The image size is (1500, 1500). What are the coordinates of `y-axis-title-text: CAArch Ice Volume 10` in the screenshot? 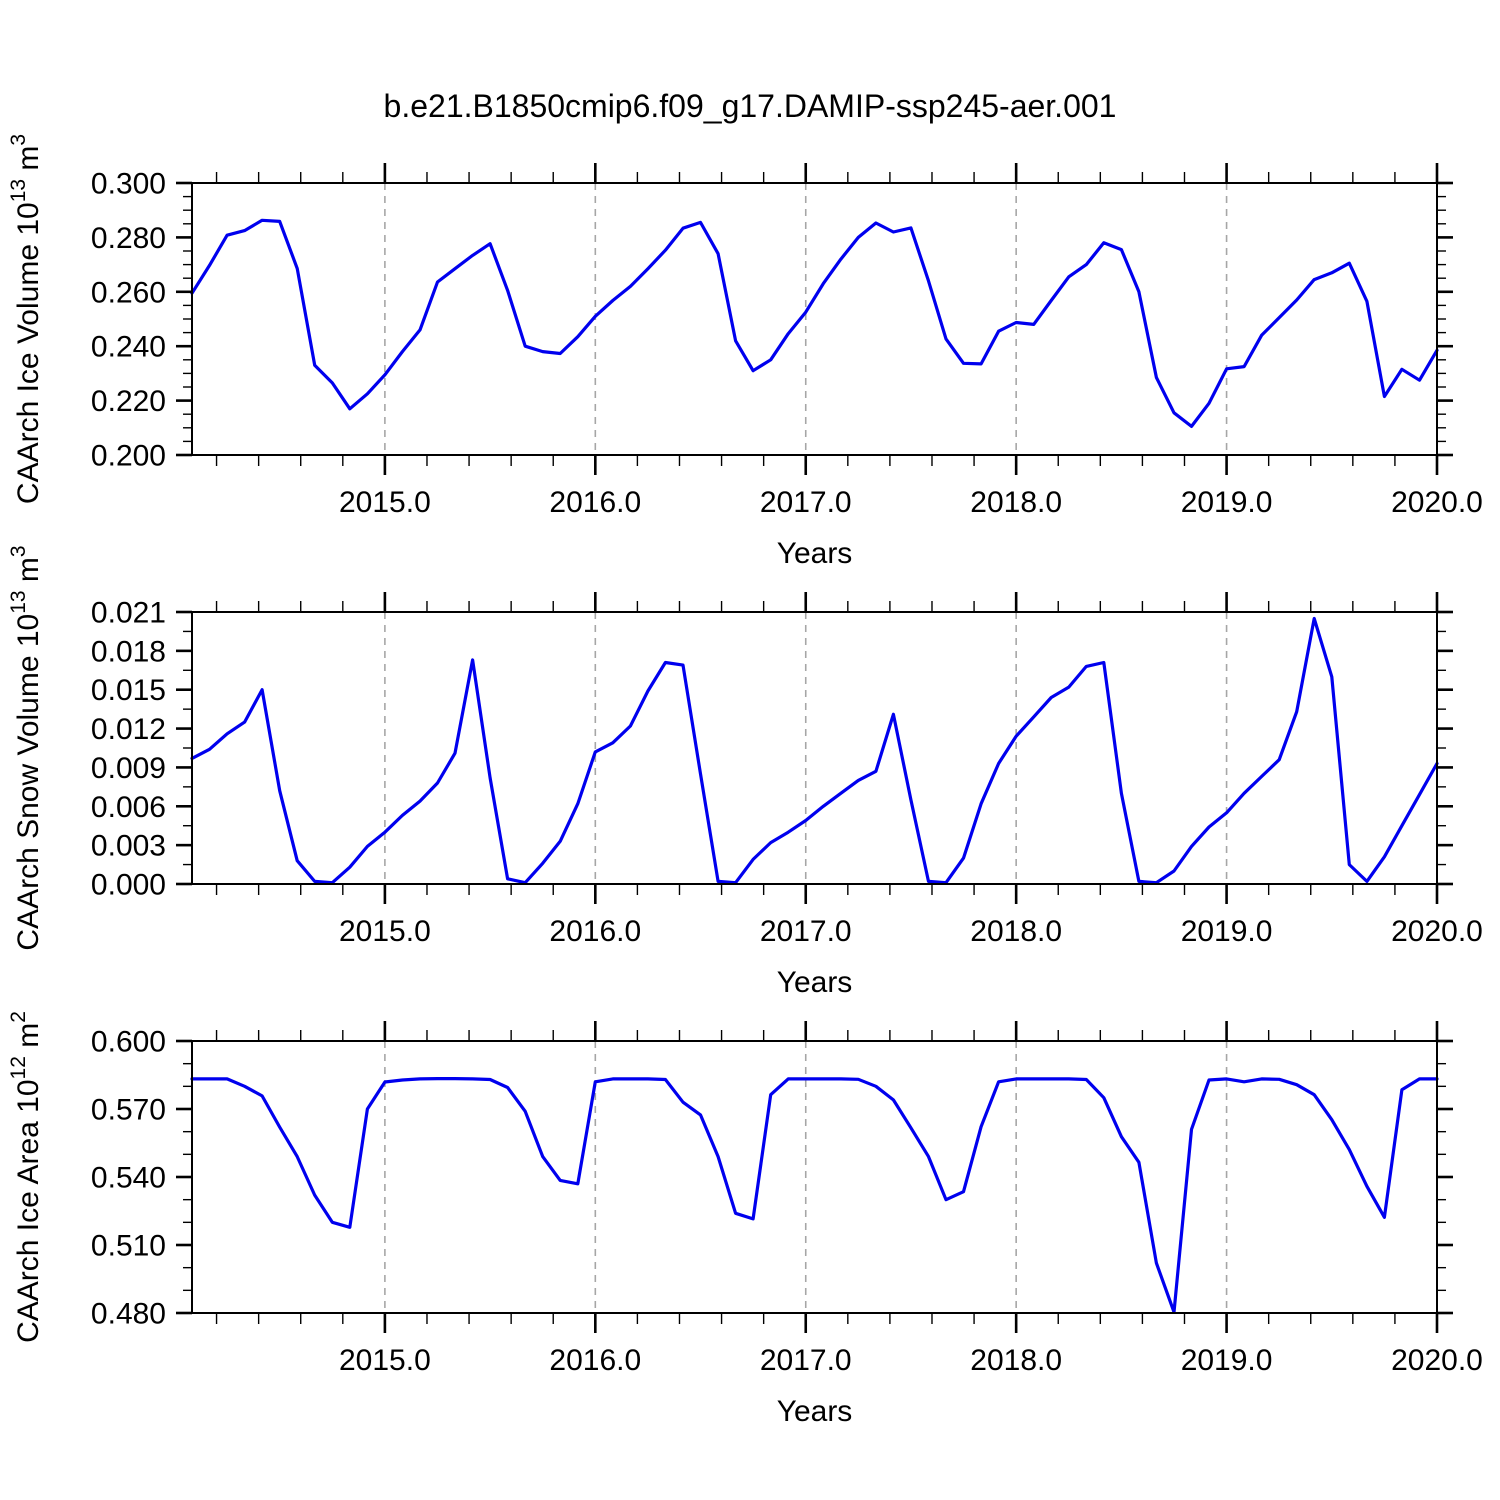 It's located at (28, 353).